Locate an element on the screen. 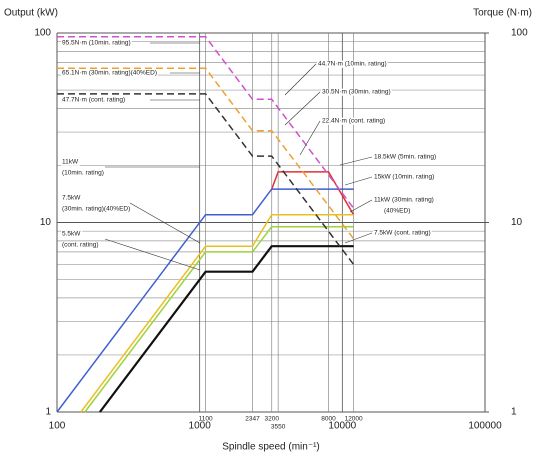  x-minor-tick-label: 3200 is located at coordinates (272, 419).